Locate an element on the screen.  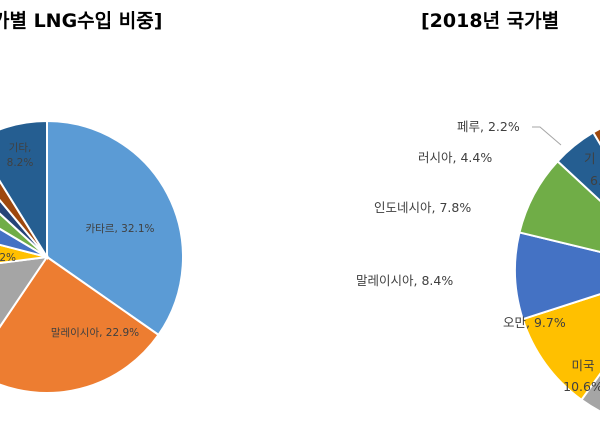
pie1-label-9-name: 기타, is located at coordinates (20, 148).